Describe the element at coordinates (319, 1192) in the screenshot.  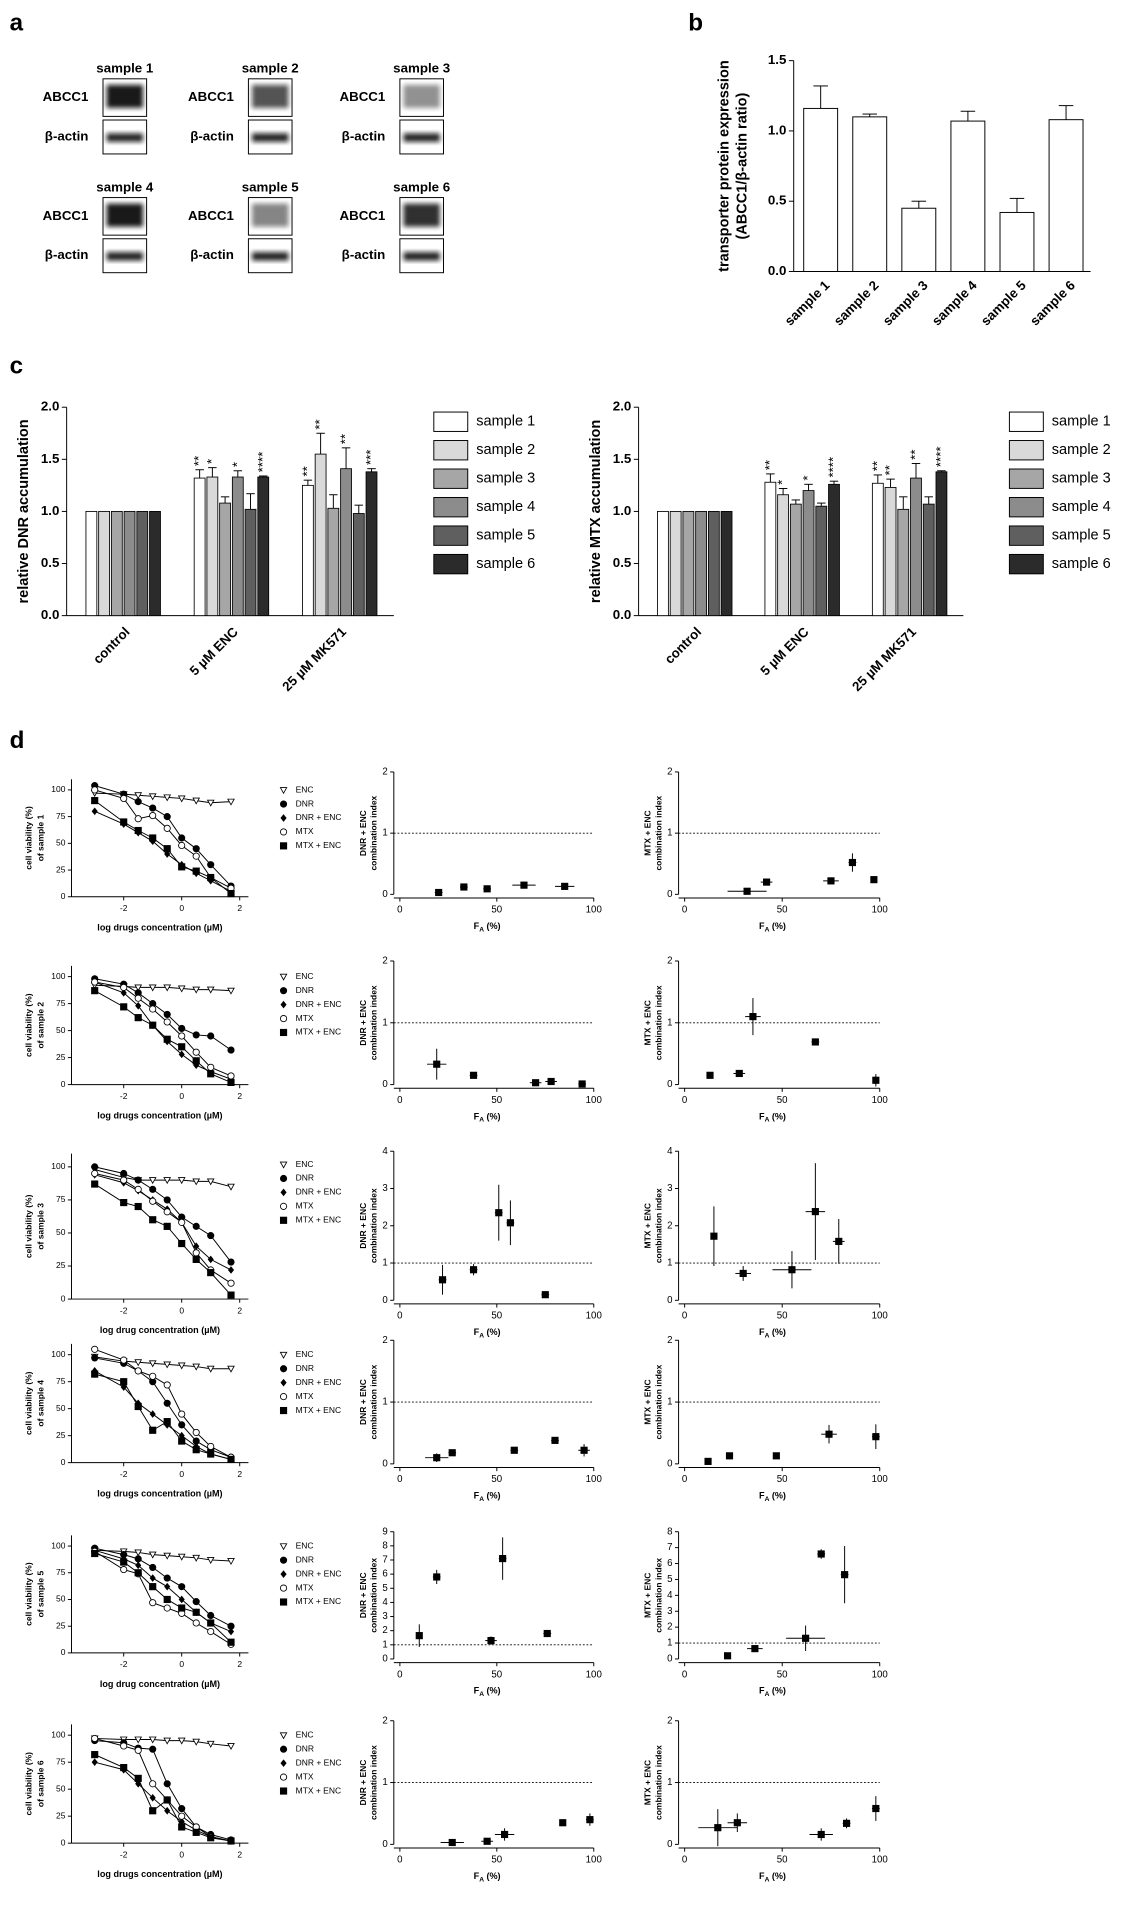
I see `legend-label: DNR + ENC` at that location.